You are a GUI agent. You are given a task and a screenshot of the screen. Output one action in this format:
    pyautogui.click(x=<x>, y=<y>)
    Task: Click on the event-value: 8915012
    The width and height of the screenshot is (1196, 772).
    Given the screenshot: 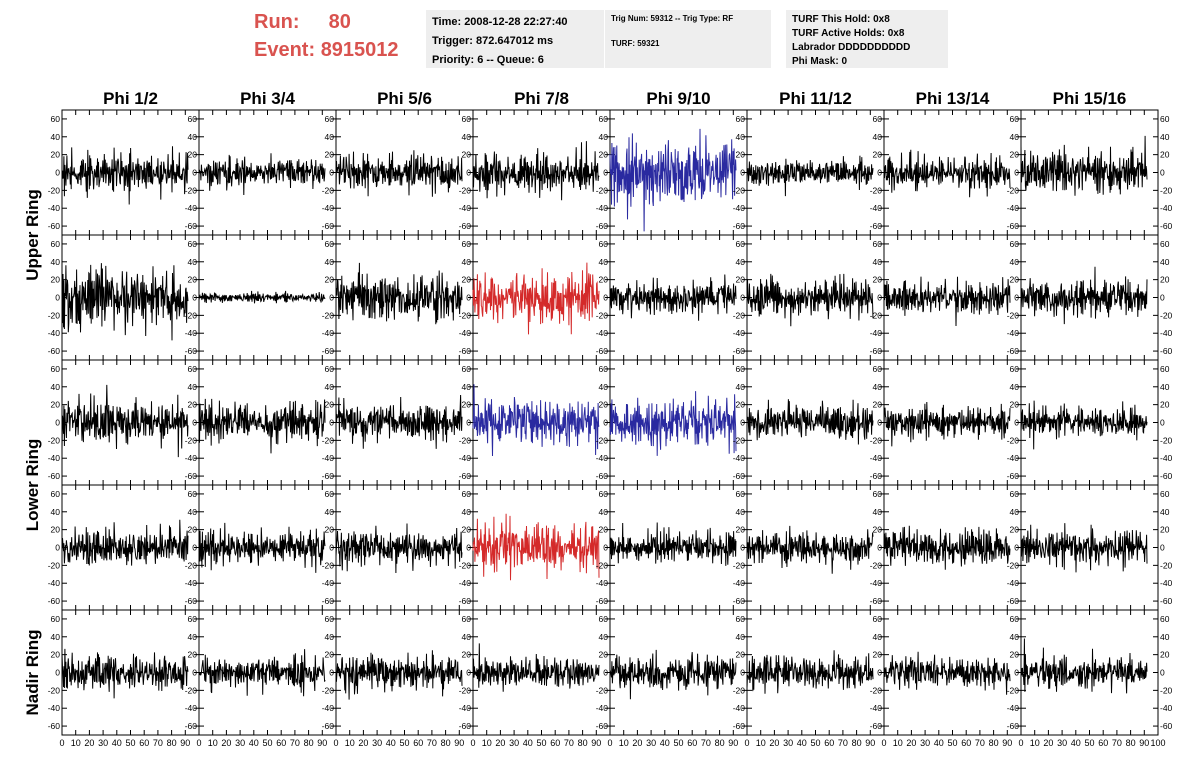 What is the action you would take?
    pyautogui.click(x=359, y=50)
    